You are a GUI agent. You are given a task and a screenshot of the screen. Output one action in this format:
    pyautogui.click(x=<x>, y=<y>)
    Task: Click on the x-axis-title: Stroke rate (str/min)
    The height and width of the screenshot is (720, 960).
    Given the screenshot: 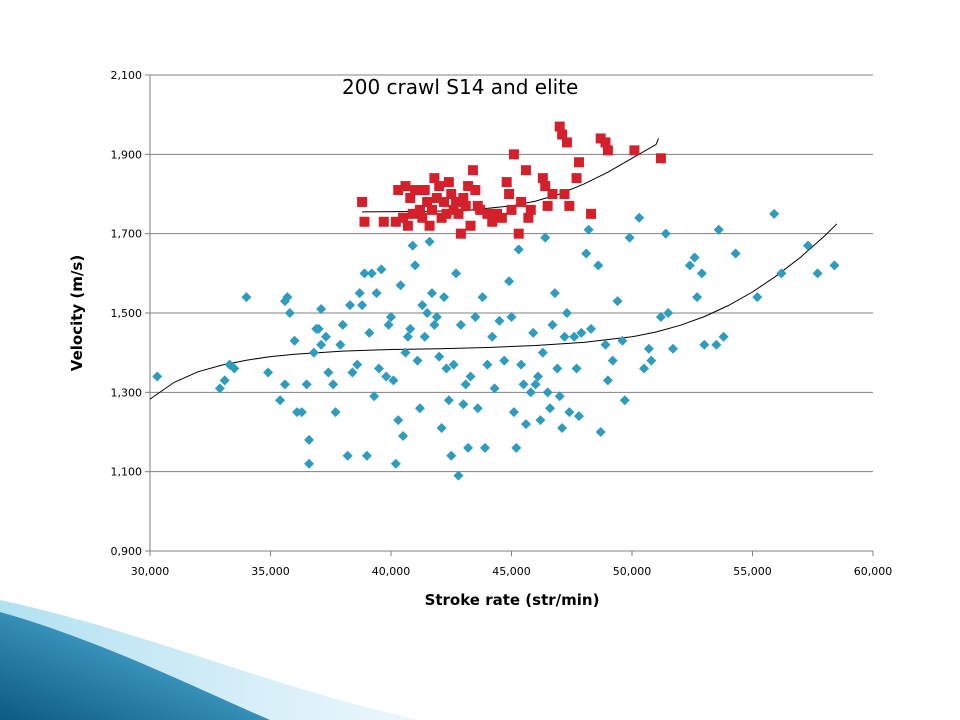 What is the action you would take?
    pyautogui.click(x=512, y=600)
    